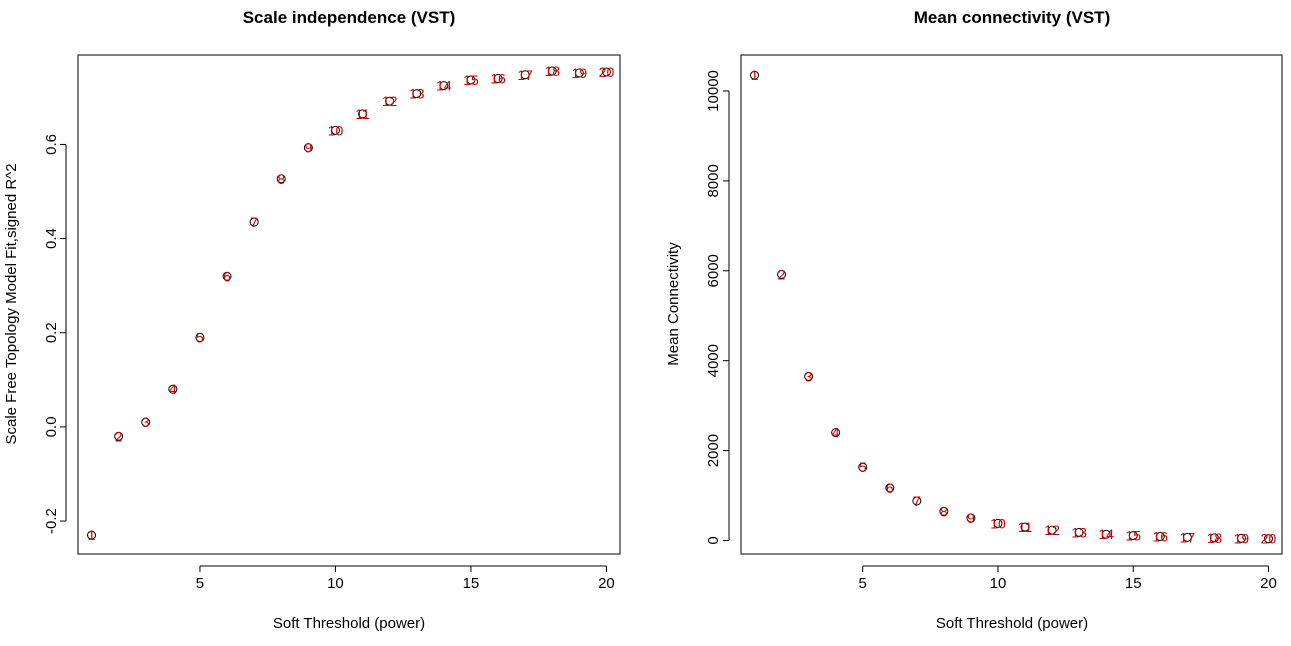 The width and height of the screenshot is (1291, 646). Describe the element at coordinates (51, 332) in the screenshot. I see `y-tick-label: 0.2` at that location.